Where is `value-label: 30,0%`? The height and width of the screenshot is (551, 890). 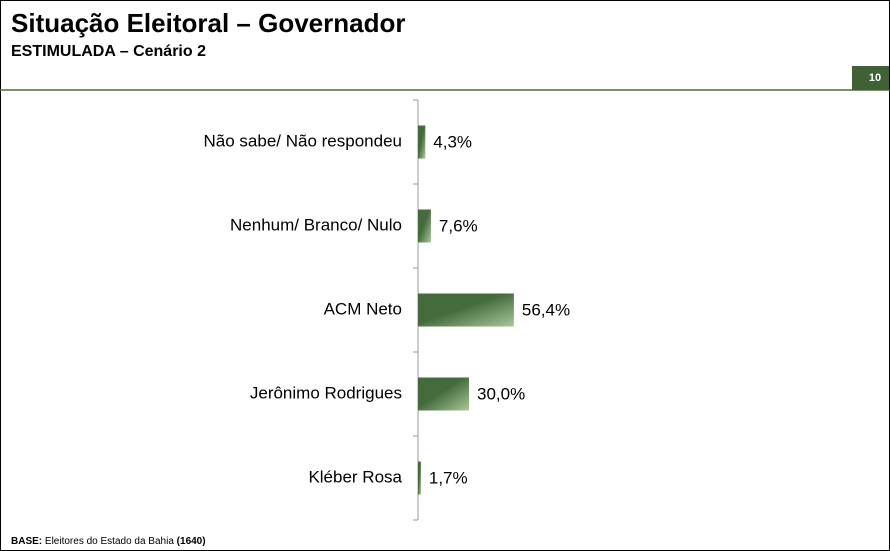
value-label: 30,0% is located at coordinates (501, 393).